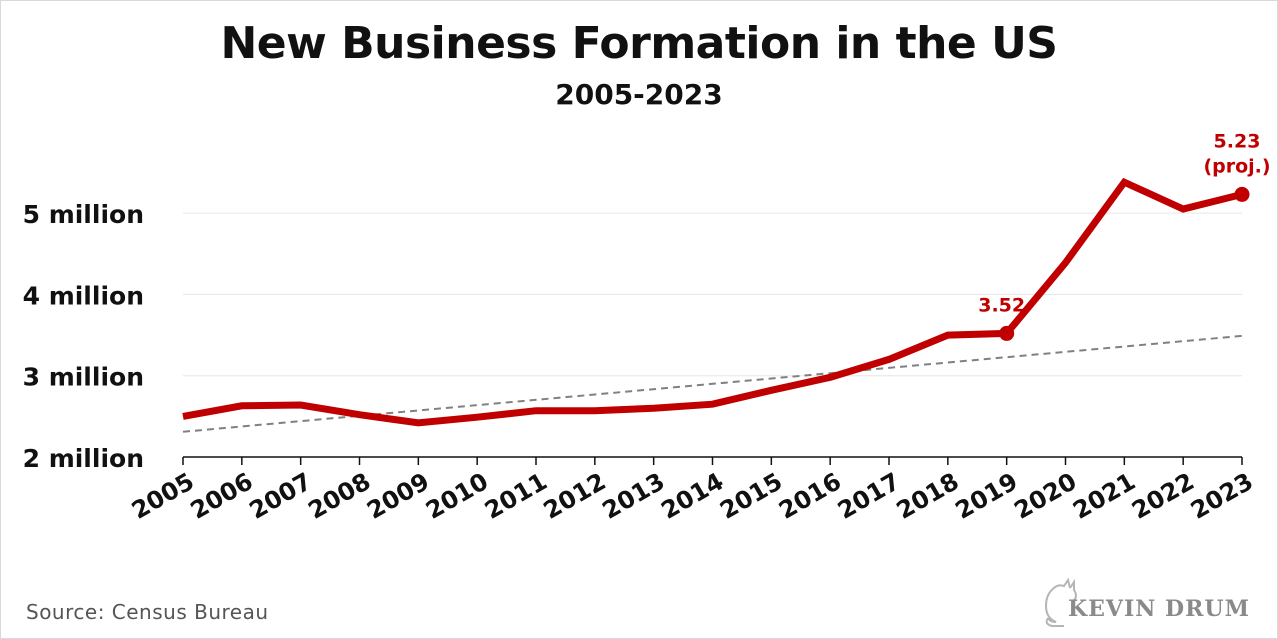 The image size is (1278, 639). Describe the element at coordinates (1222, 496) in the screenshot. I see `x-tick-label: 2023` at that location.